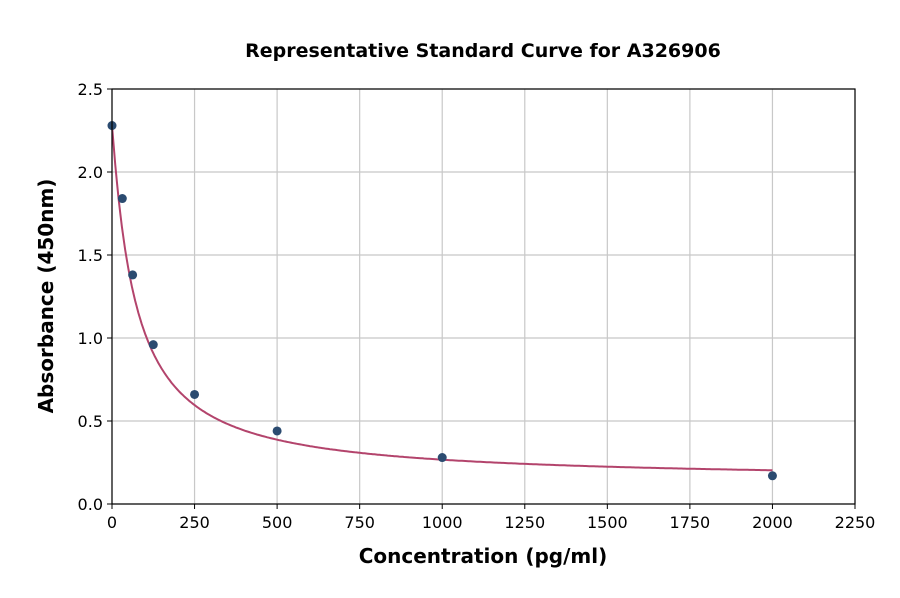 This screenshot has width=900, height=598. I want to click on x-tick-label: 2250, so click(855, 522).